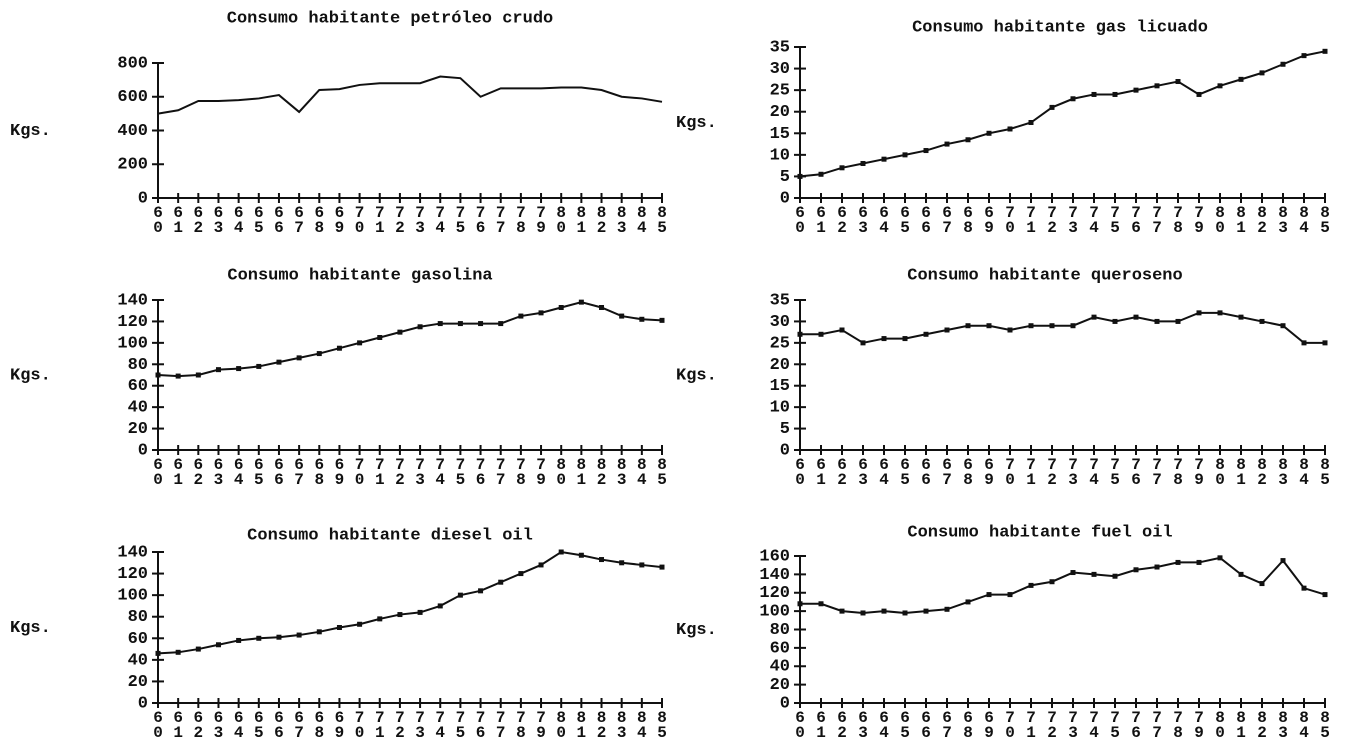  What do you see at coordinates (521, 219) in the screenshot?
I see `x-tick-label: 78` at bounding box center [521, 219].